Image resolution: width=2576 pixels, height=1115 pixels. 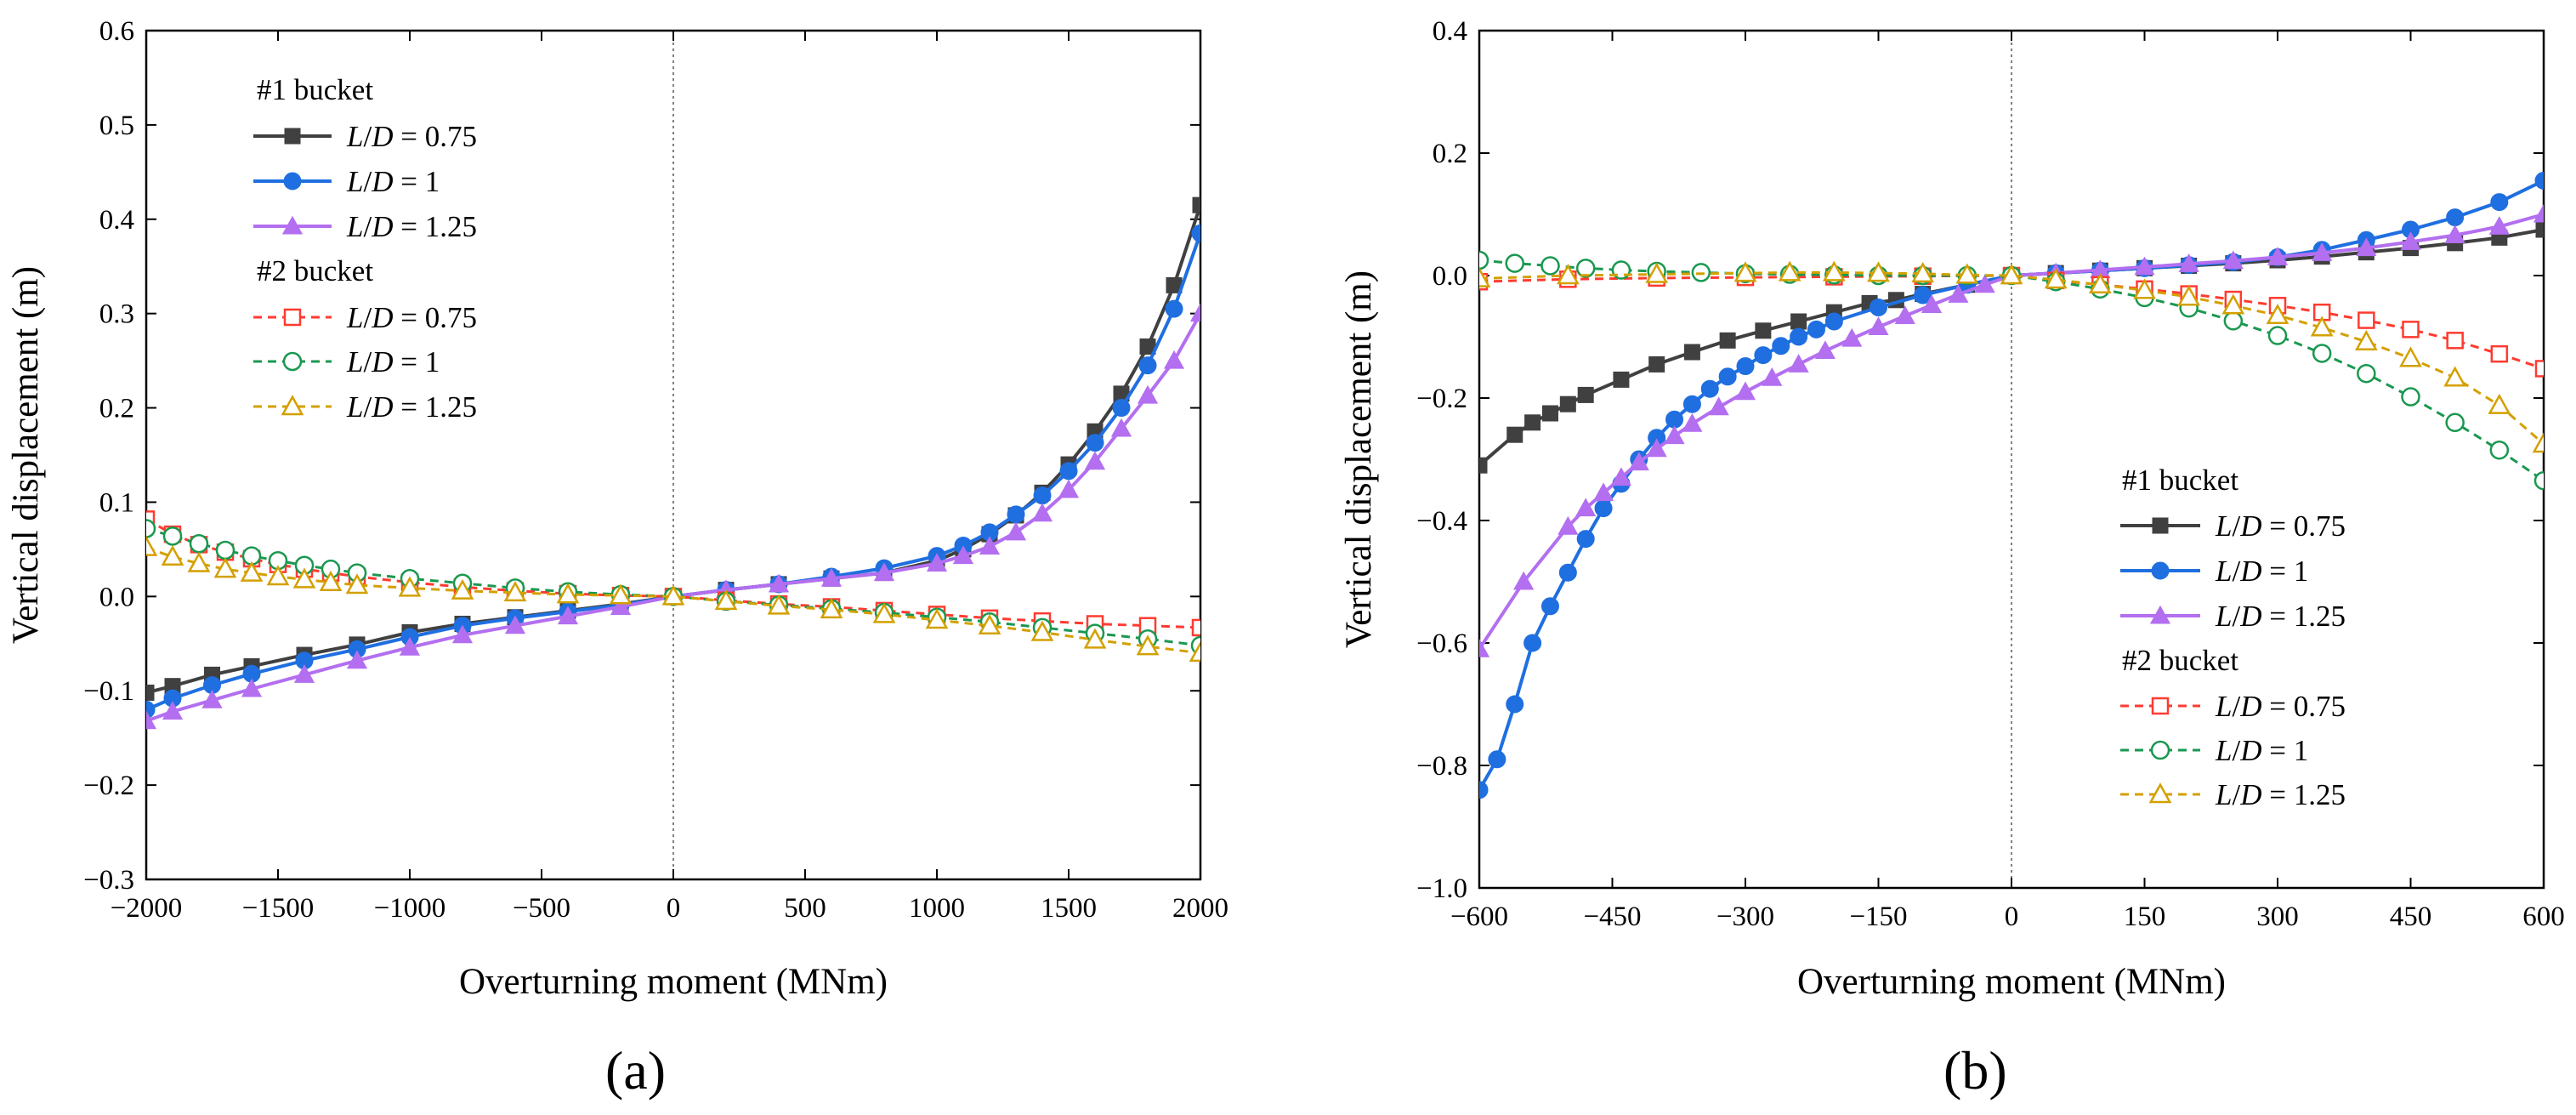 I want to click on legend-label: L/D = 1.25, so click(x=412, y=226).